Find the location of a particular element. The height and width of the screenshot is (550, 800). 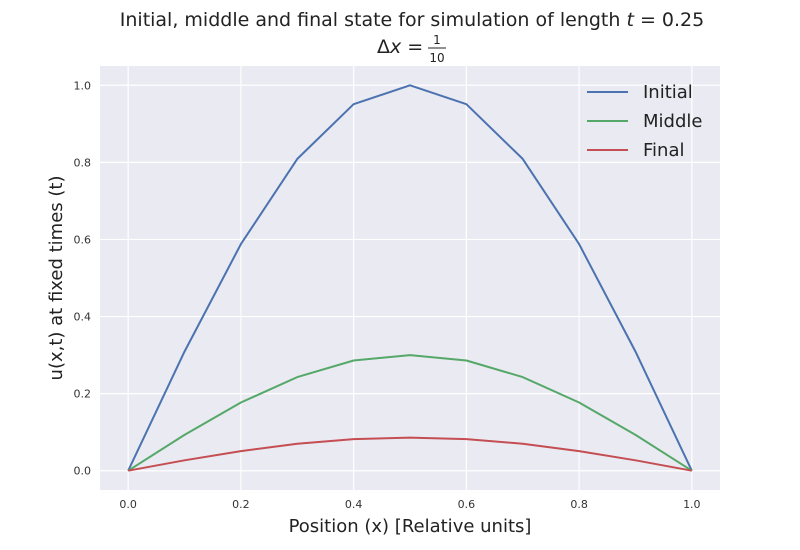

subtitle-delta: Δ is located at coordinates (383, 47).